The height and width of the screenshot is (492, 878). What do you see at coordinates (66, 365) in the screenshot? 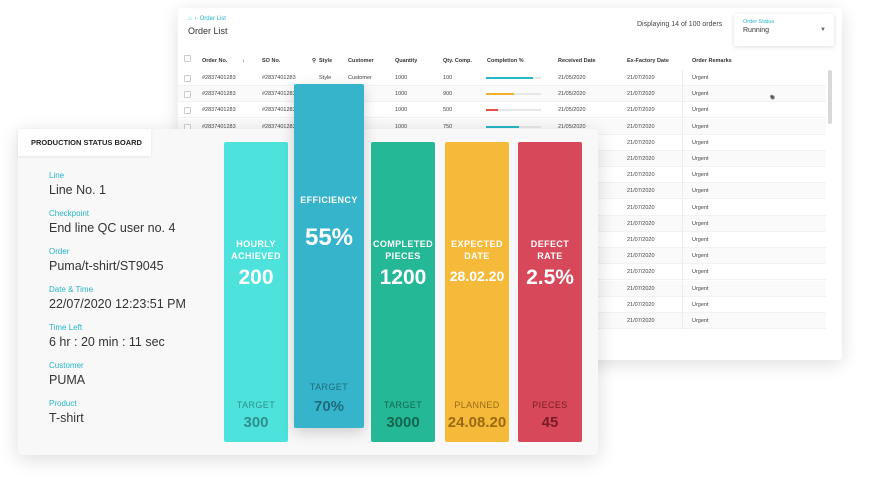
I see `info-label: Customer` at bounding box center [66, 365].